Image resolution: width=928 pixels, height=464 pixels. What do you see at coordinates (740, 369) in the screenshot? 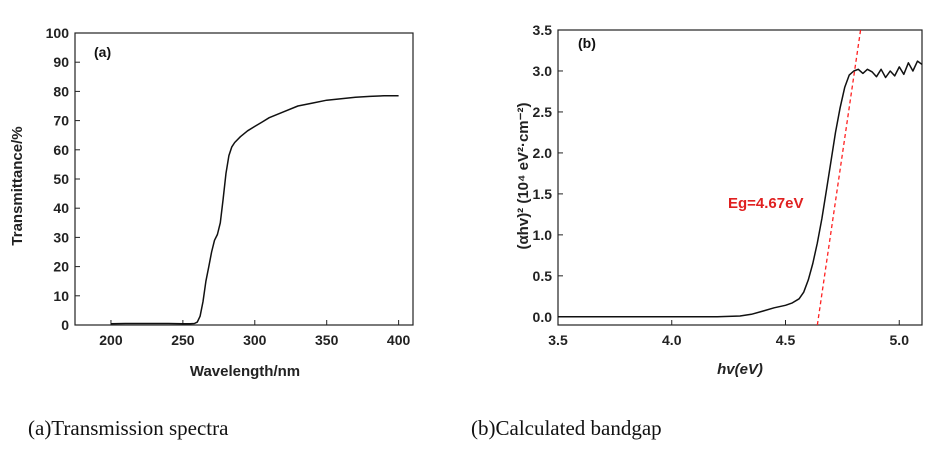
I see `panel-b-x-axis-title: hv(eV)` at bounding box center [740, 369].